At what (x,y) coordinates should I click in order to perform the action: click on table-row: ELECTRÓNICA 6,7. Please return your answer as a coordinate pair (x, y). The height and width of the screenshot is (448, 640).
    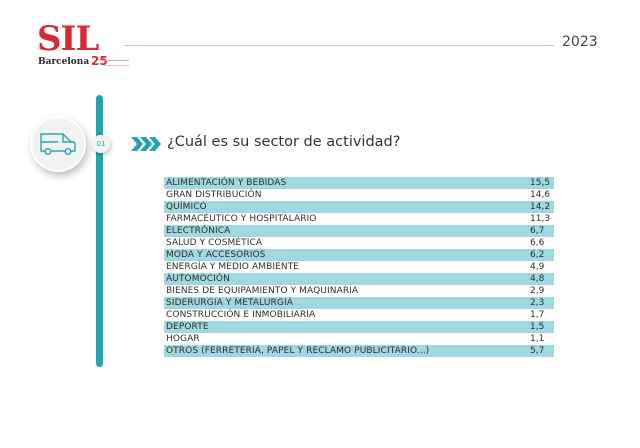
    Looking at the image, I should click on (359, 231).